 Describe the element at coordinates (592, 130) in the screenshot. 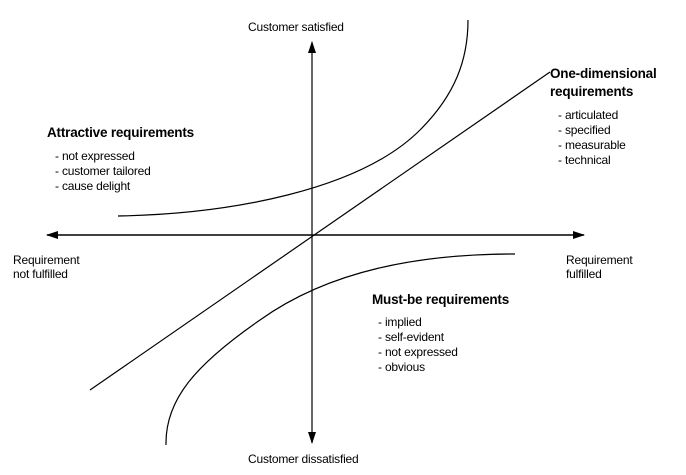

I see `list-item: specified` at that location.